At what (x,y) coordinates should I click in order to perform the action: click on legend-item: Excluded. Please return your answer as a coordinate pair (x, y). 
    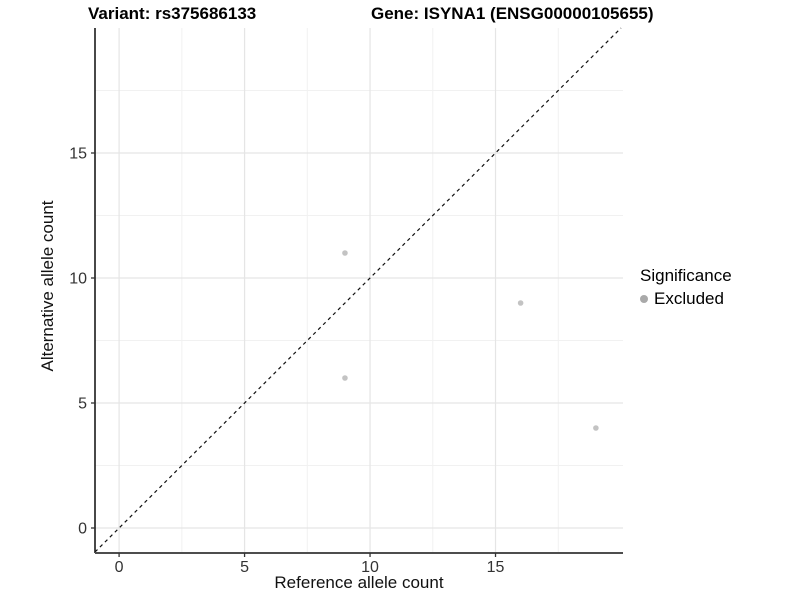
    Looking at the image, I should click on (686, 299).